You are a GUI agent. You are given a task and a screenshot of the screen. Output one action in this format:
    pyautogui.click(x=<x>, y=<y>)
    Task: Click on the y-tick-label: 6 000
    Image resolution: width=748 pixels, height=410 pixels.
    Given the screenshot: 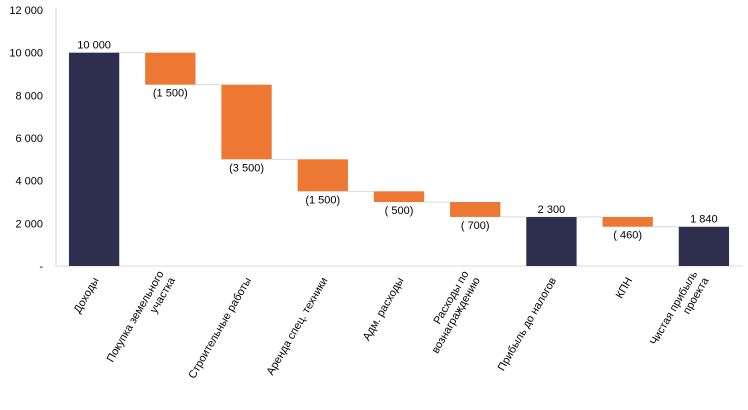 What is the action you would take?
    pyautogui.click(x=29, y=139)
    